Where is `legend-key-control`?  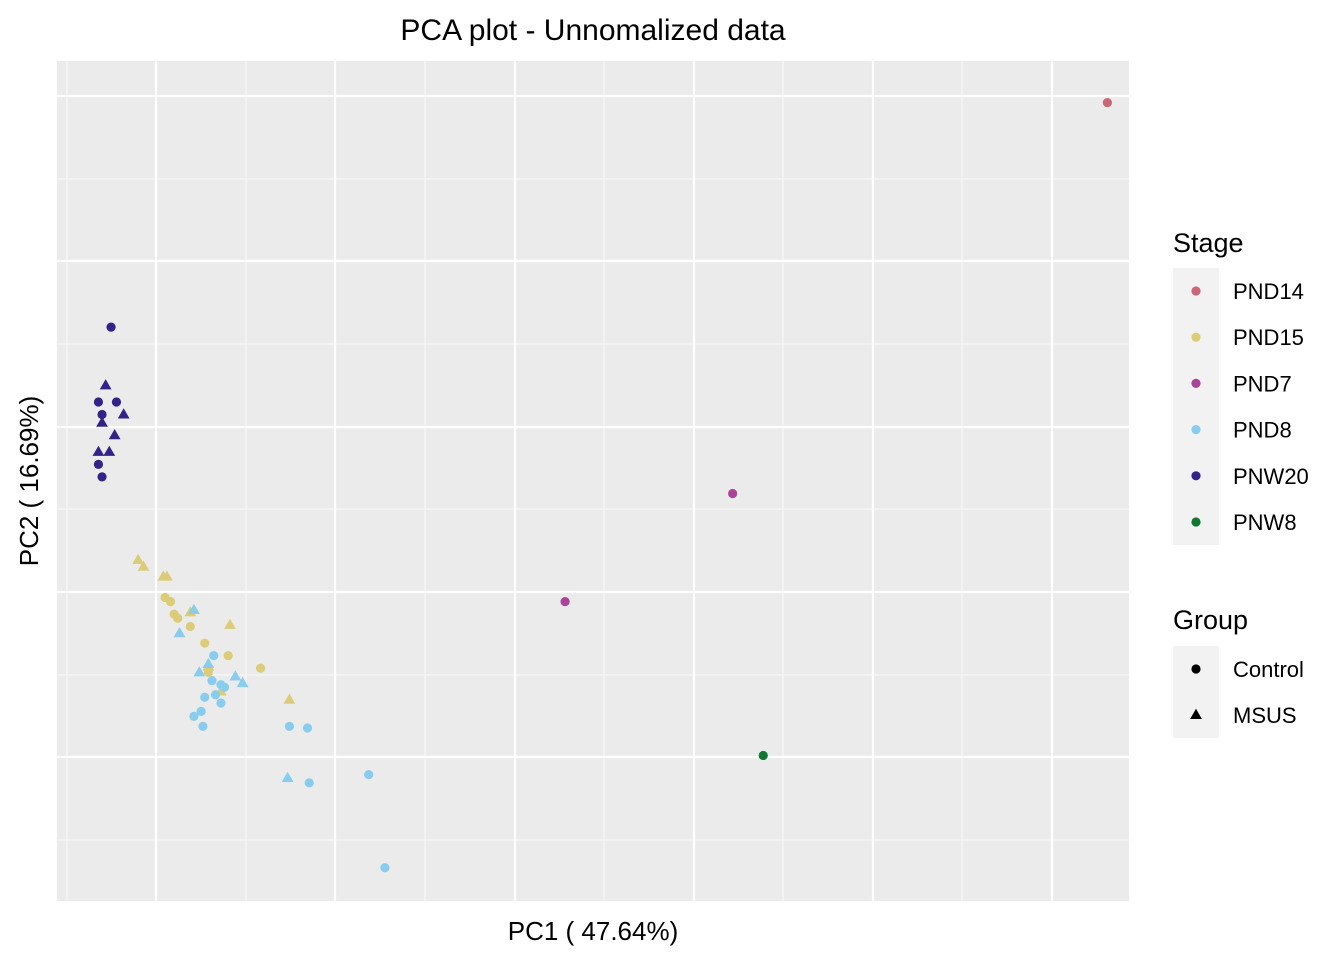 legend-key-control is located at coordinates (1196, 669).